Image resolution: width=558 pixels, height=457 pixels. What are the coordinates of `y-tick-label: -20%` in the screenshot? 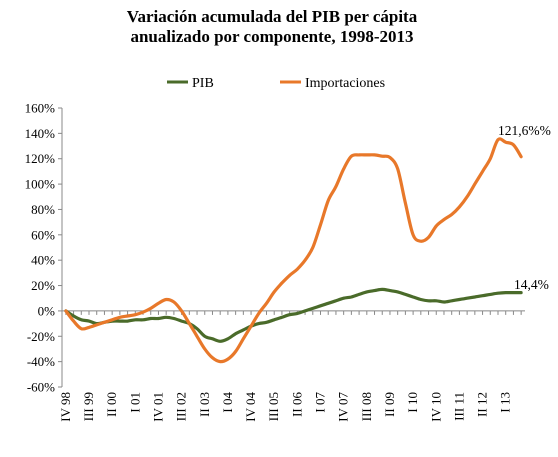 It's located at (41, 336).